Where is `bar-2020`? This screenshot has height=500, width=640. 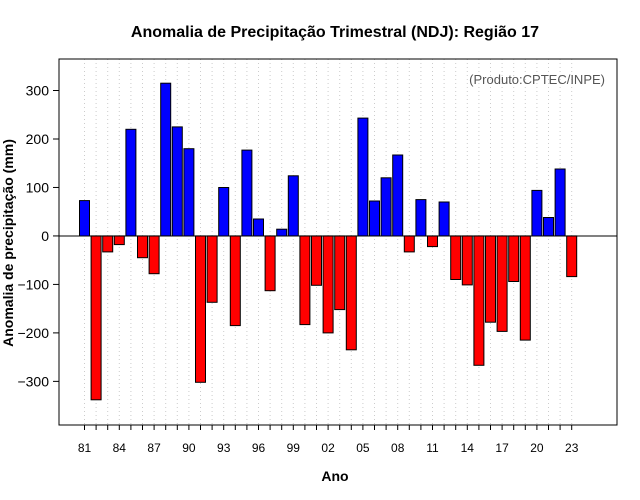
bar-2020 is located at coordinates (537, 213).